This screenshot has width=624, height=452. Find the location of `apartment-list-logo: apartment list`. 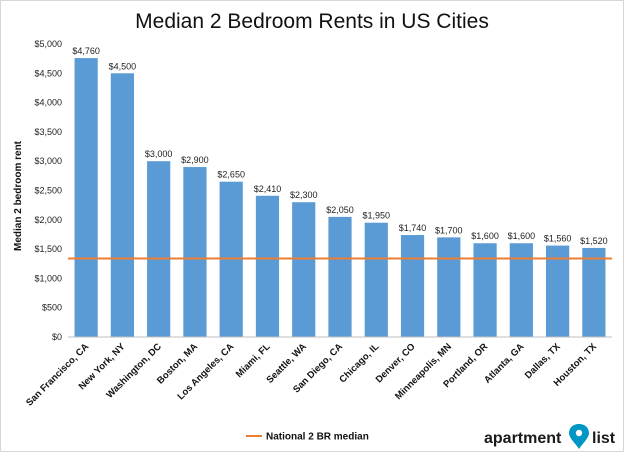

apartment-list-logo: apartment list is located at coordinates (550, 436).